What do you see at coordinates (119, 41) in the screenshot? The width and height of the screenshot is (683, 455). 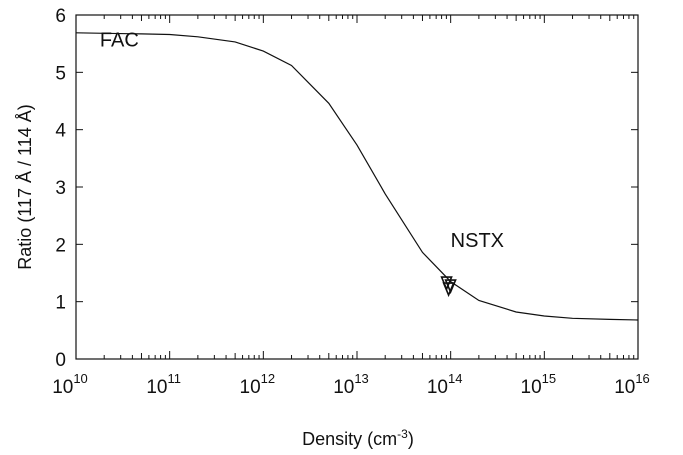 I see `fac-annotation: FAC` at bounding box center [119, 41].